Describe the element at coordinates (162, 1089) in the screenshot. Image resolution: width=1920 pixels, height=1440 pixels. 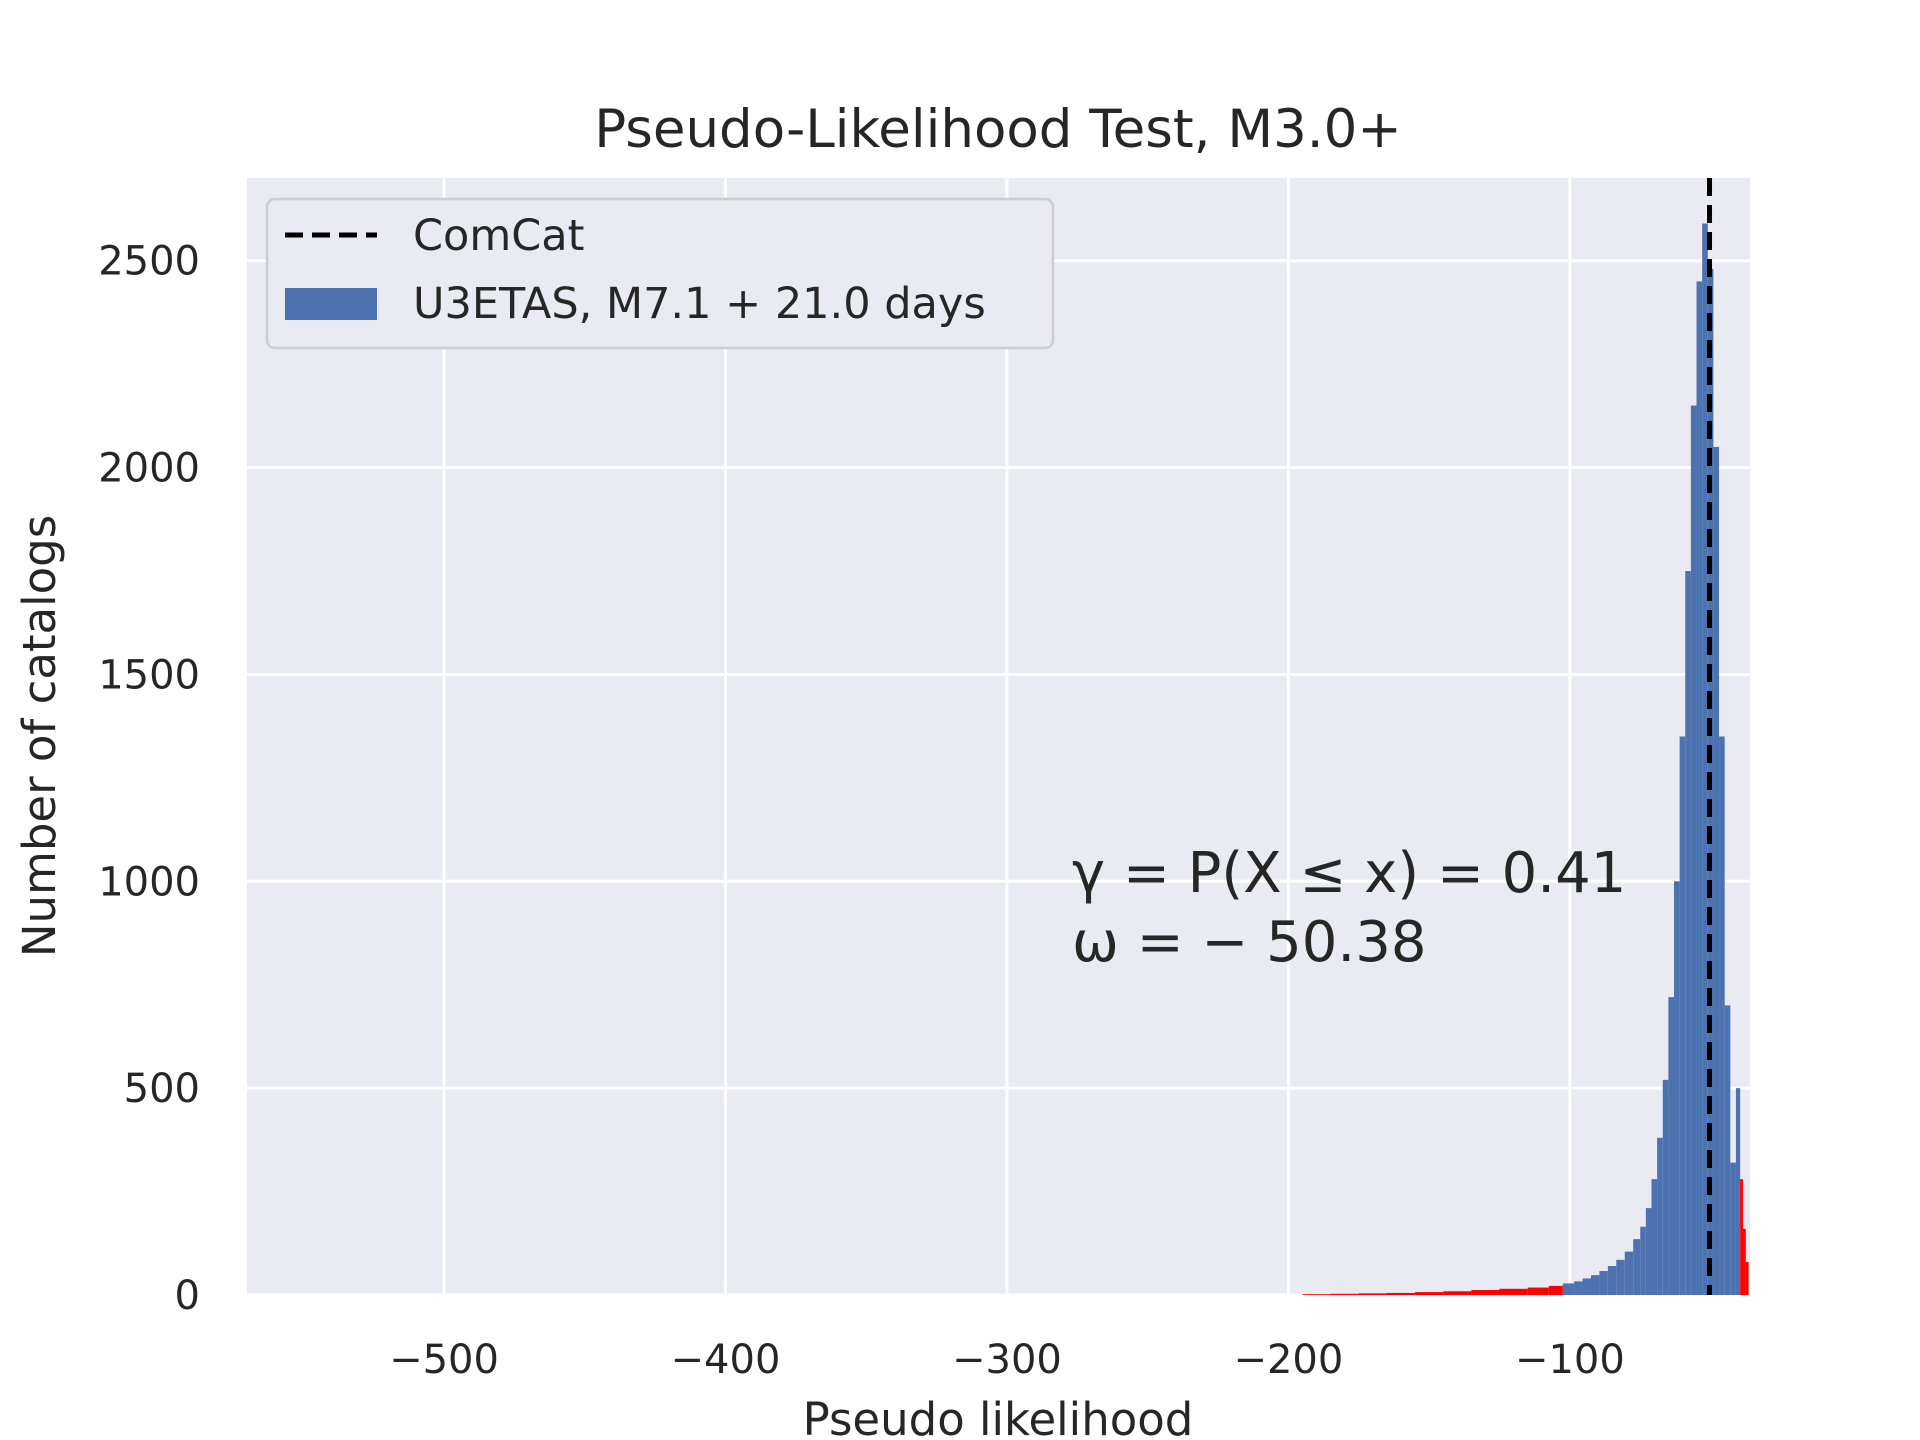
I see `y-tick-label: 500` at that location.